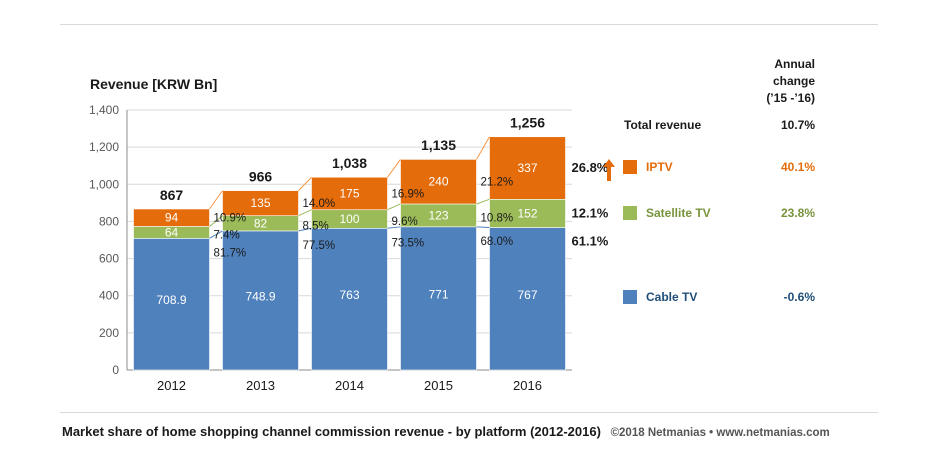 This screenshot has height=457, width=947. I want to click on bar-value-label: 152, so click(527, 213).